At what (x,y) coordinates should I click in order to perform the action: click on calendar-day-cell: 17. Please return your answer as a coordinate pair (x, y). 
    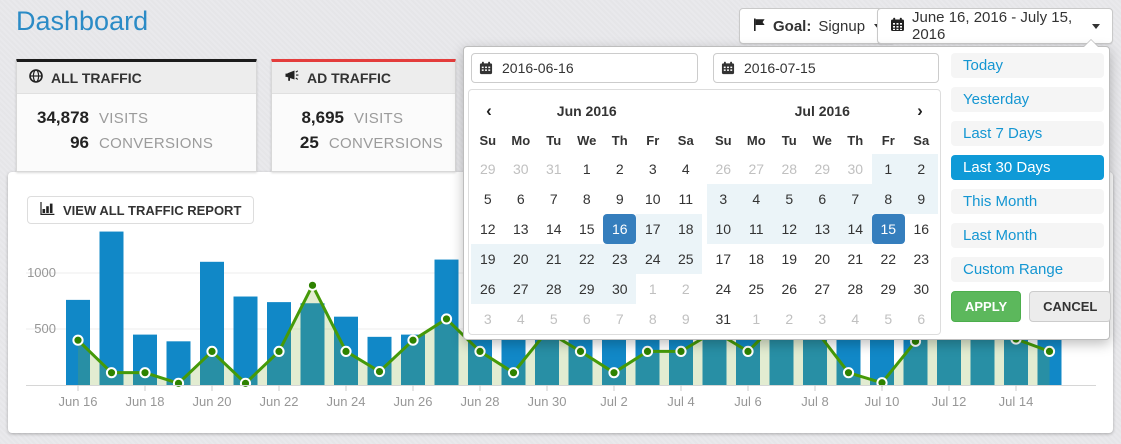
    Looking at the image, I should click on (653, 229).